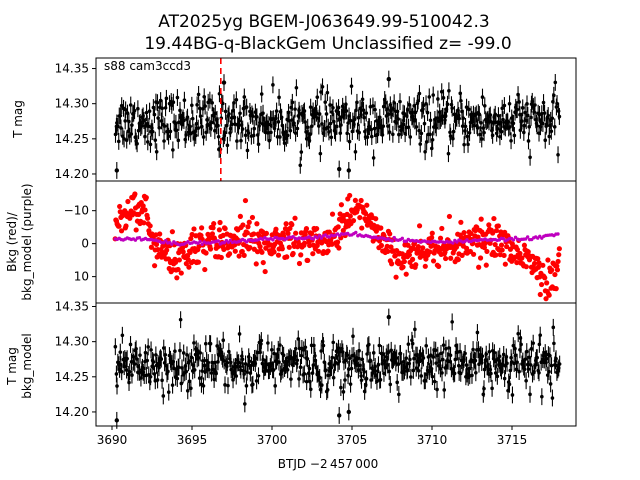  I want to click on bottom-panel-y-label-line1: T mag, so click(12, 366).